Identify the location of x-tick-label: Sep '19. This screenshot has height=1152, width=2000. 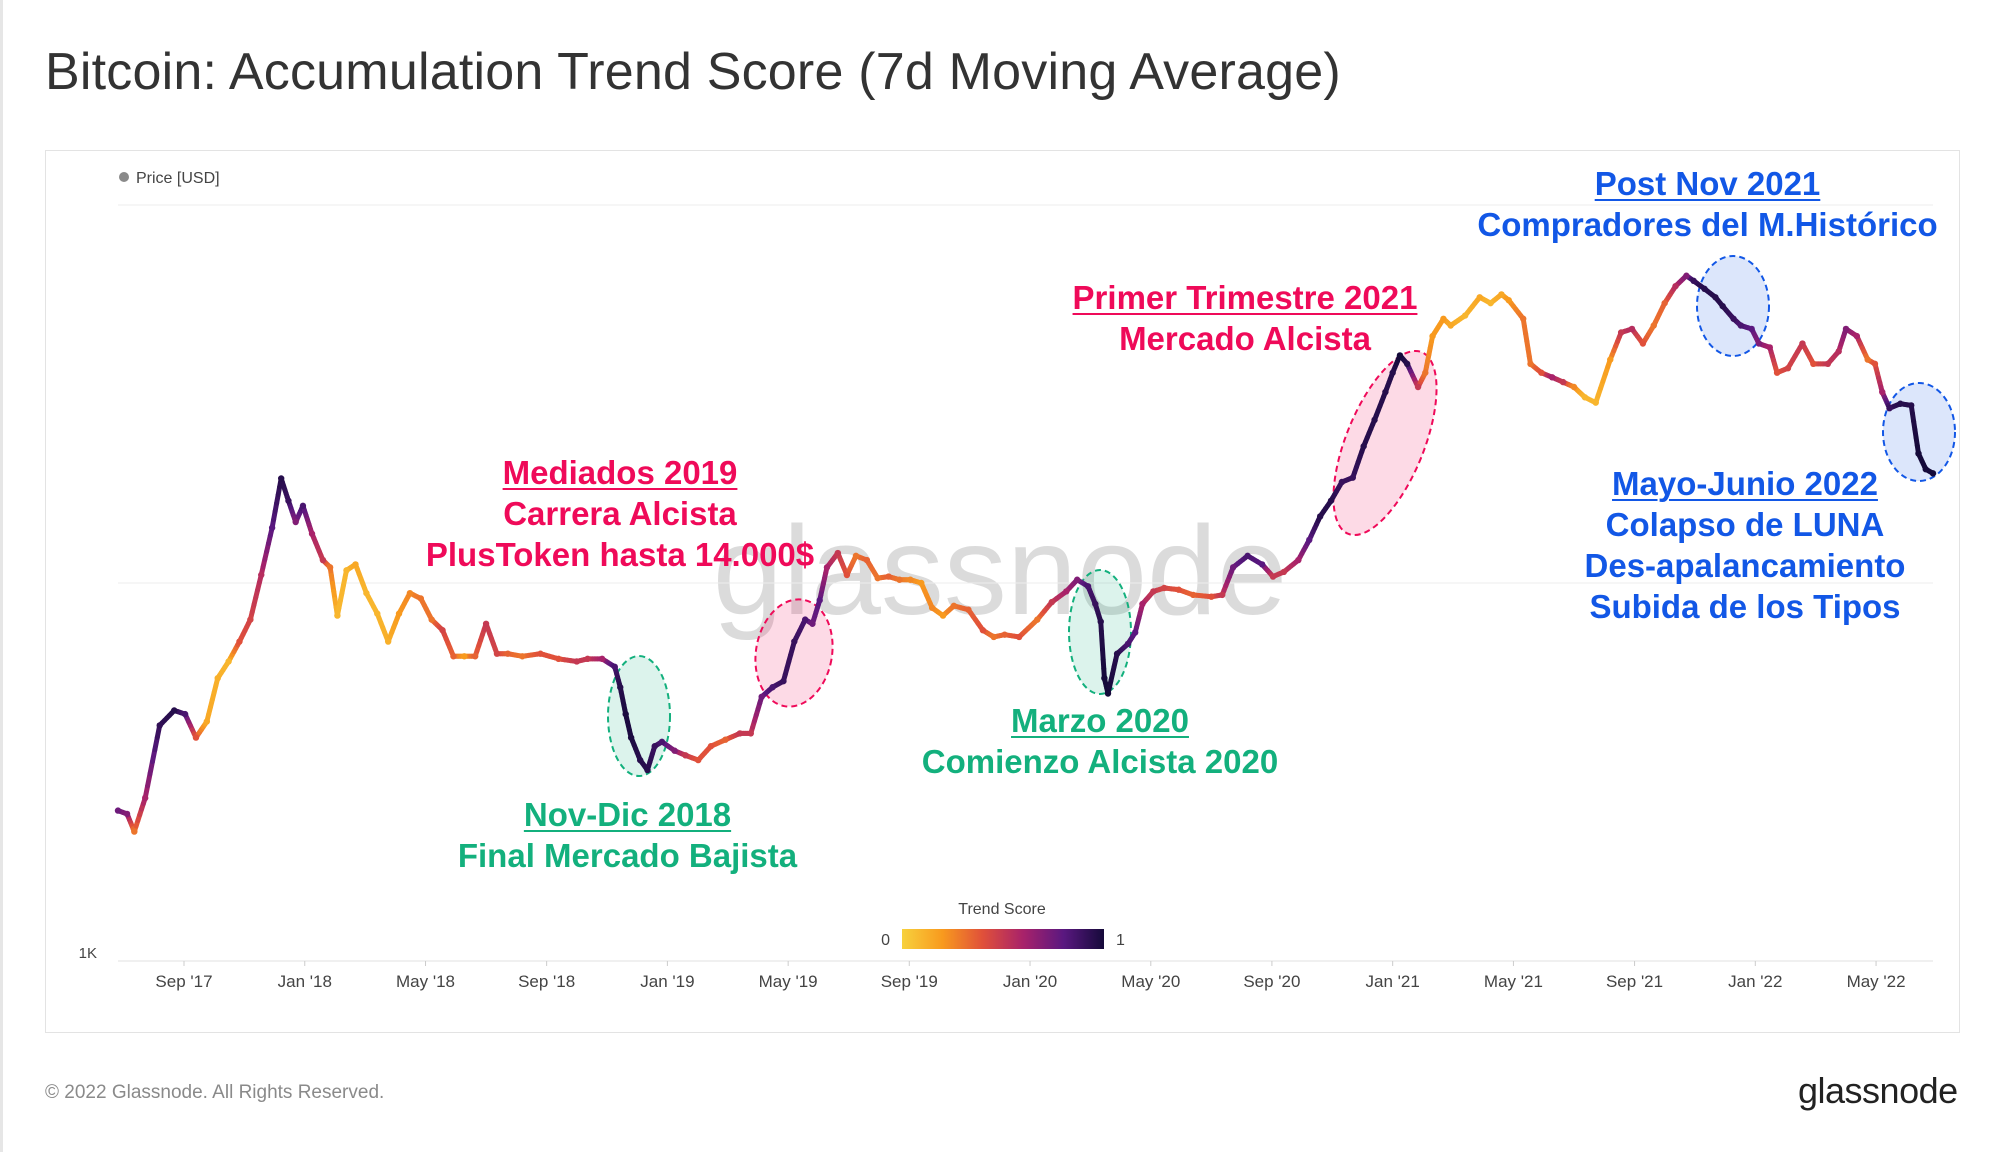
(909, 981).